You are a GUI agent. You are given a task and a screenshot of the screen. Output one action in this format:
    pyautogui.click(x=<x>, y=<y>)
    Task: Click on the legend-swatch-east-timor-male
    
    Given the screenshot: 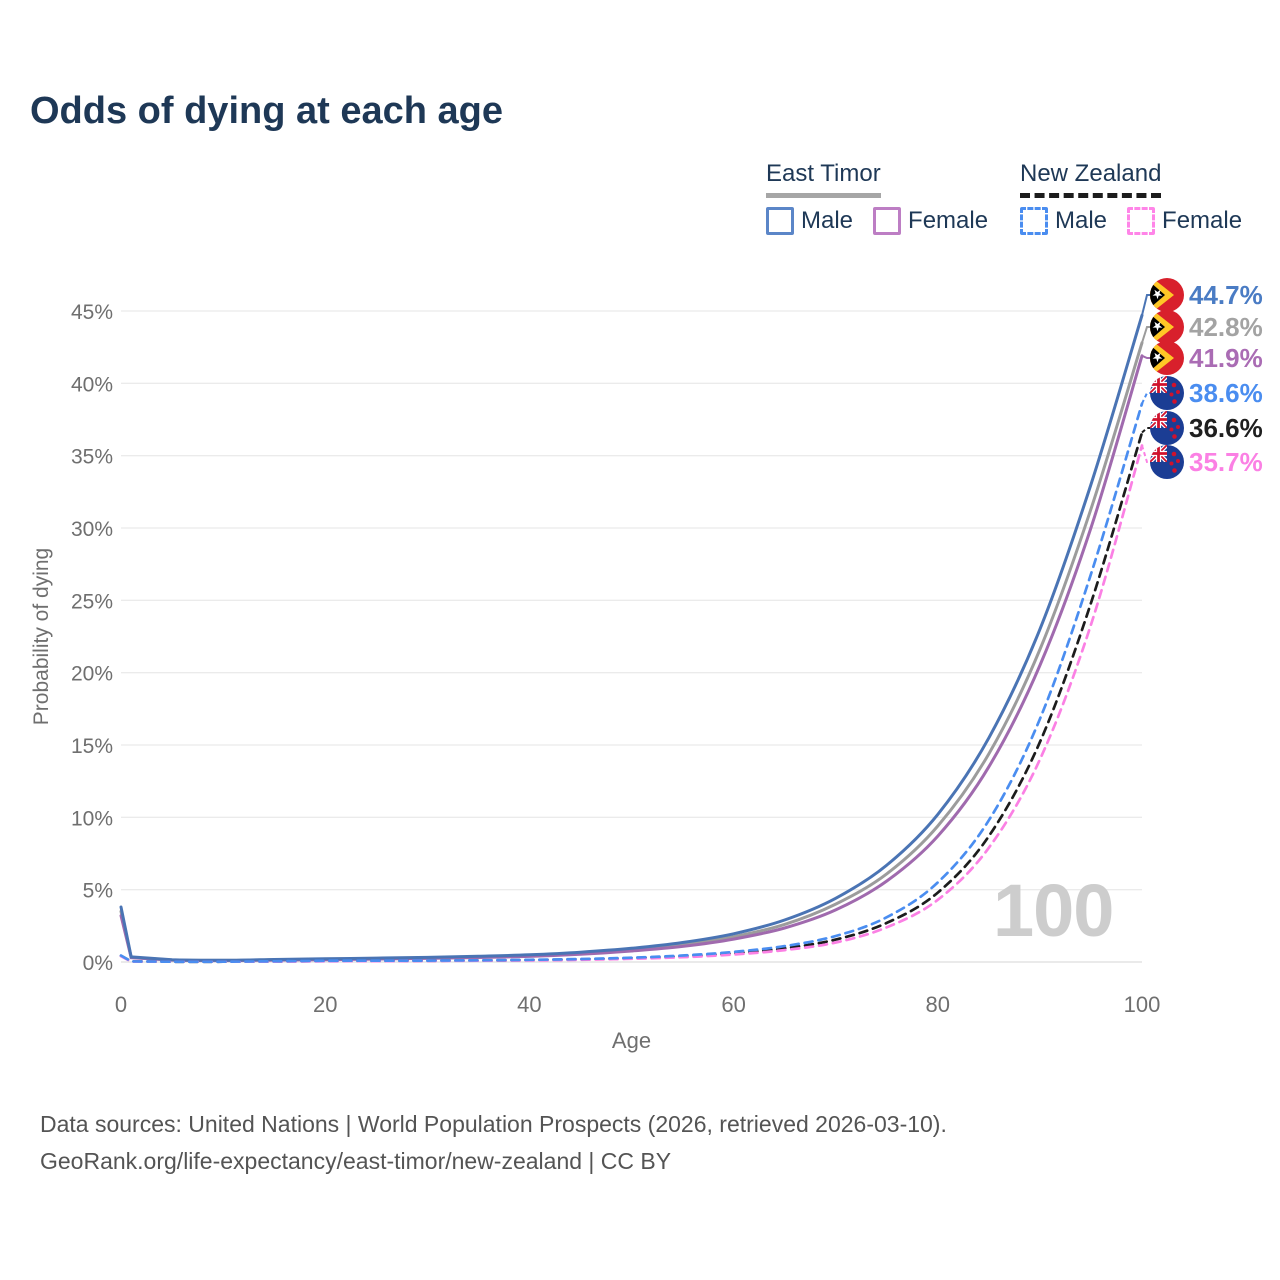 What is the action you would take?
    pyautogui.click(x=780, y=221)
    